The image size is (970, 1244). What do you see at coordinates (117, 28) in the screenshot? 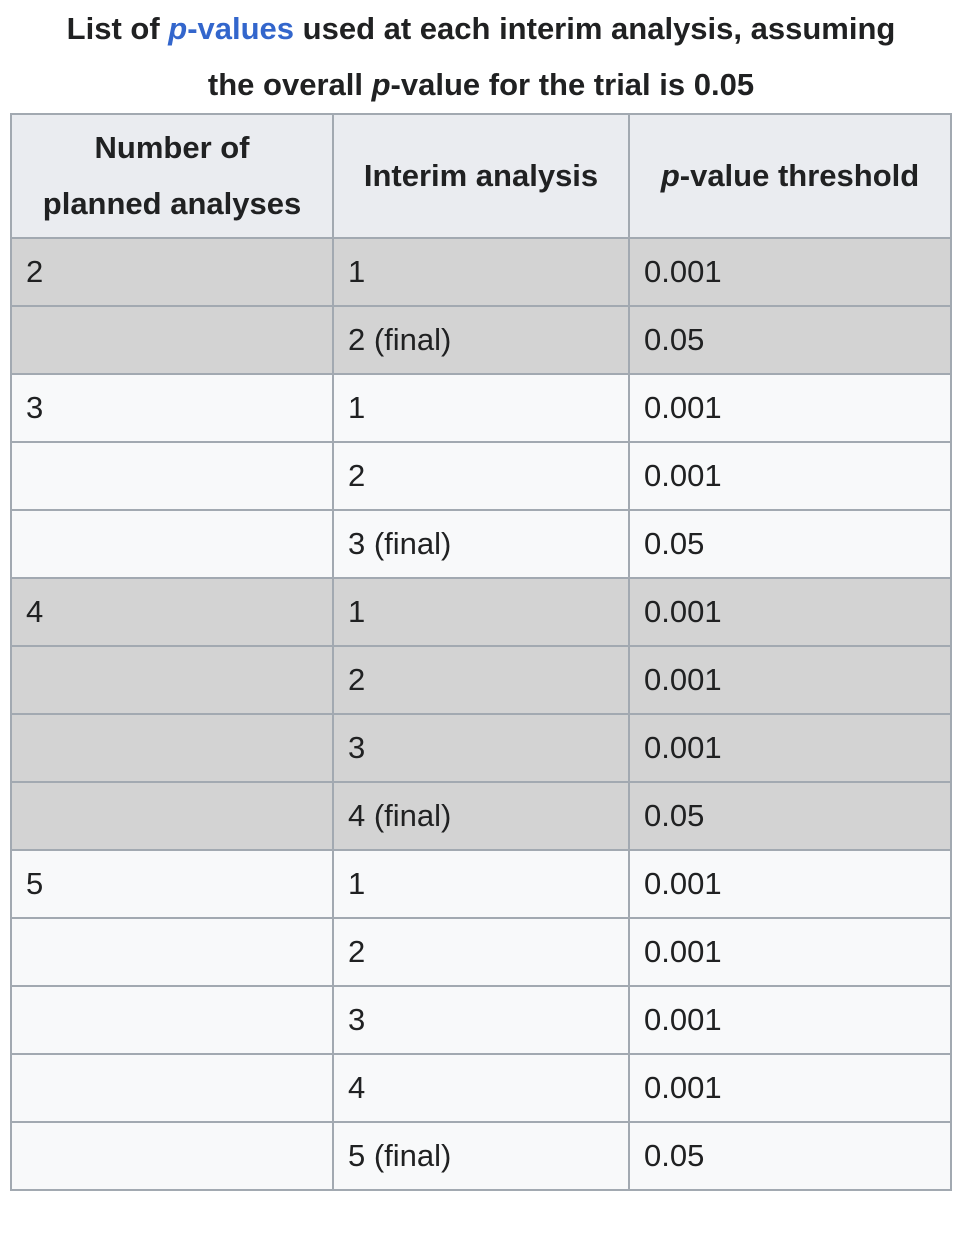
I see `caption-prefix: List of` at bounding box center [117, 28].